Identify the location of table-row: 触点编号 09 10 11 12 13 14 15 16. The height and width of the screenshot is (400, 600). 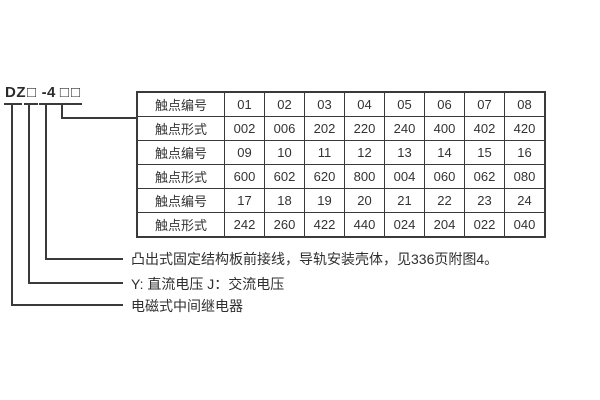
(341, 152).